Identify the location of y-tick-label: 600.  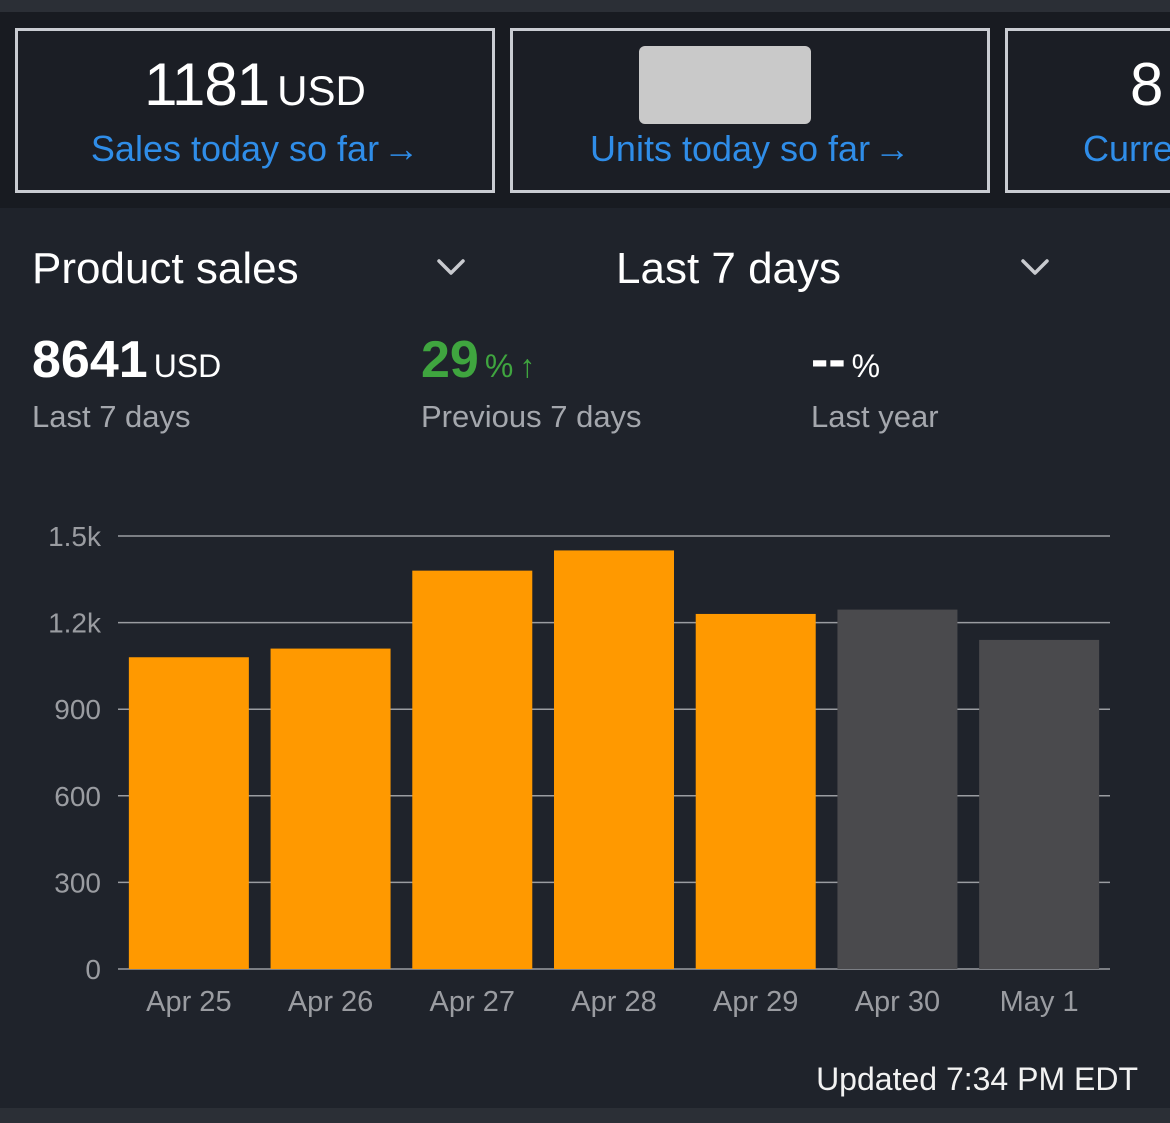
(77, 796).